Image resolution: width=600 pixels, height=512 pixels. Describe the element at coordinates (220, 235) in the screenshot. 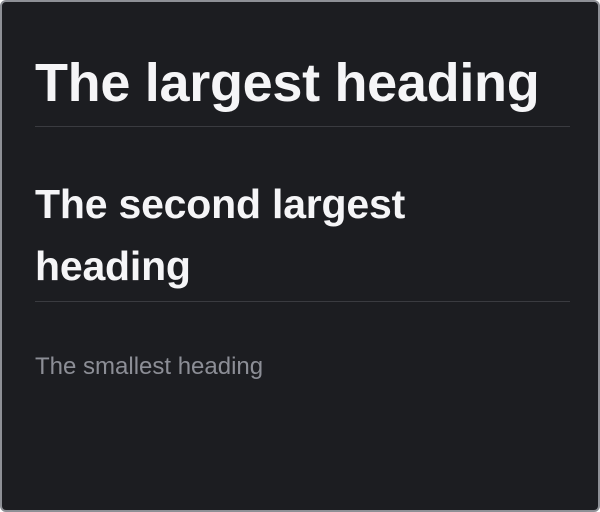

I see `heading-second-largest: The second largest heading` at that location.